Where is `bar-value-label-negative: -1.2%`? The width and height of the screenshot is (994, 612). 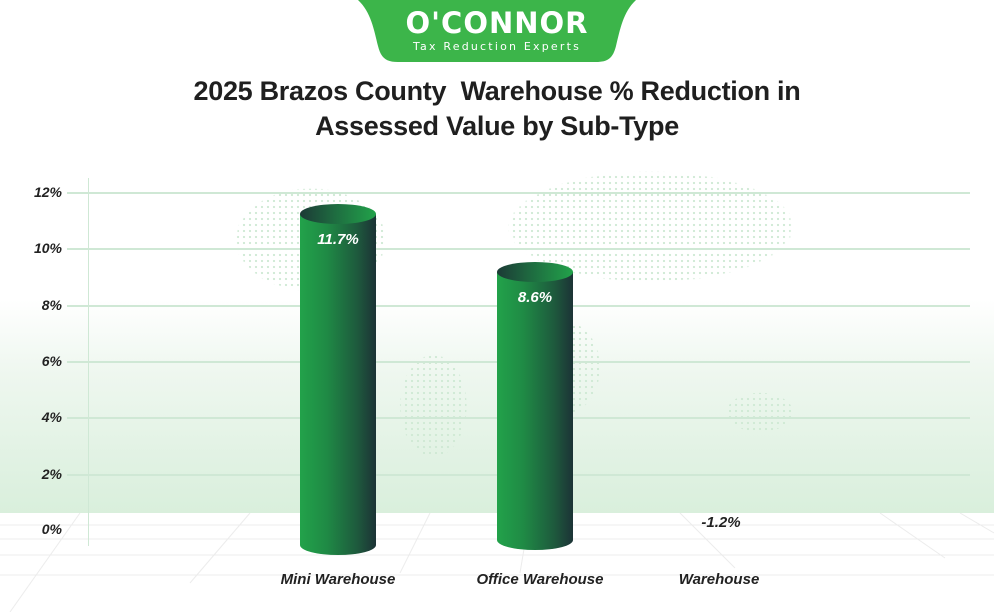
bar-value-label-negative: -1.2% is located at coordinates (721, 522).